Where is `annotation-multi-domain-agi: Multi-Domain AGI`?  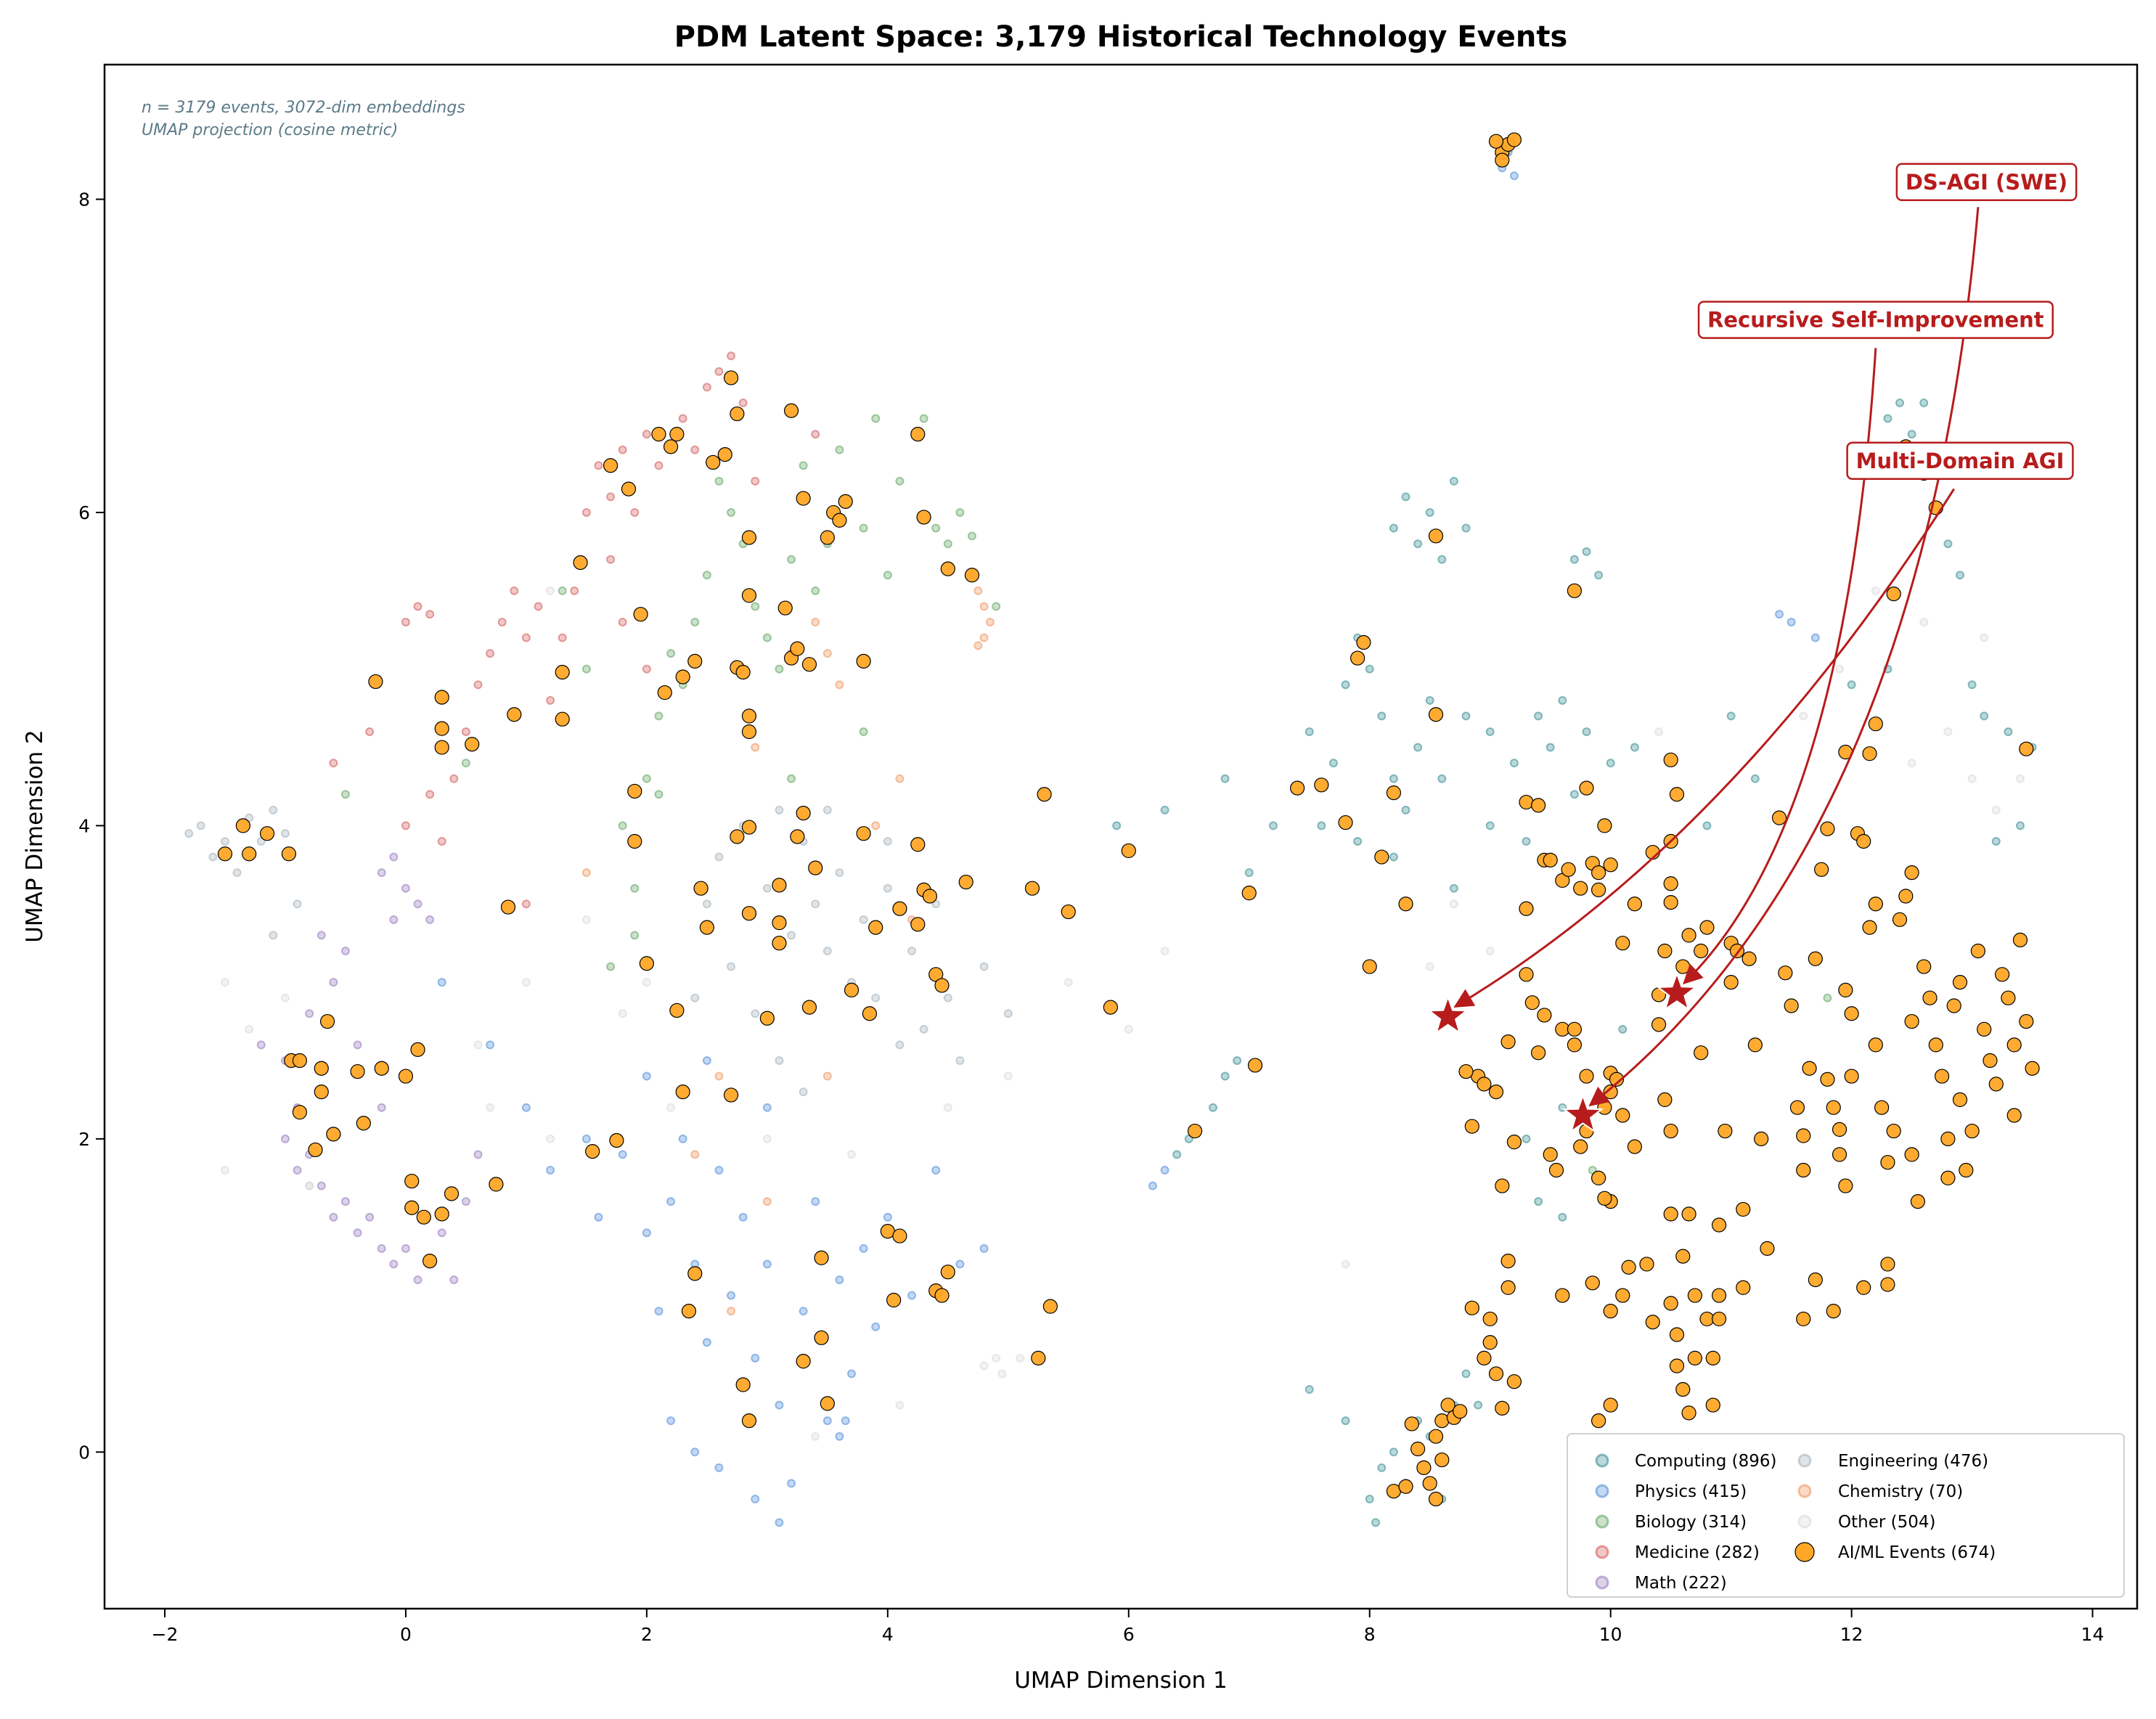
annotation-multi-domain-agi: Multi-Domain AGI is located at coordinates (1960, 461).